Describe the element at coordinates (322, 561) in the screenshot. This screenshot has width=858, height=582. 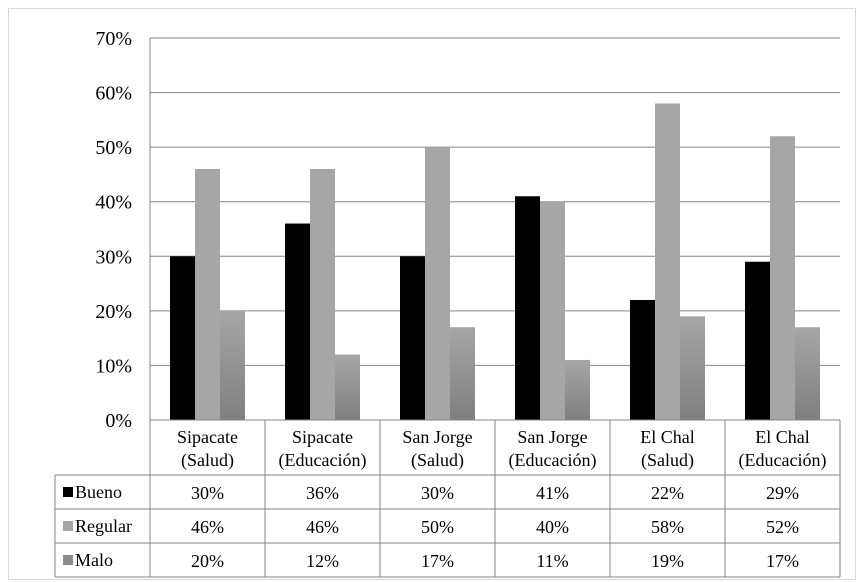
I see `data-value-label: 12%` at that location.